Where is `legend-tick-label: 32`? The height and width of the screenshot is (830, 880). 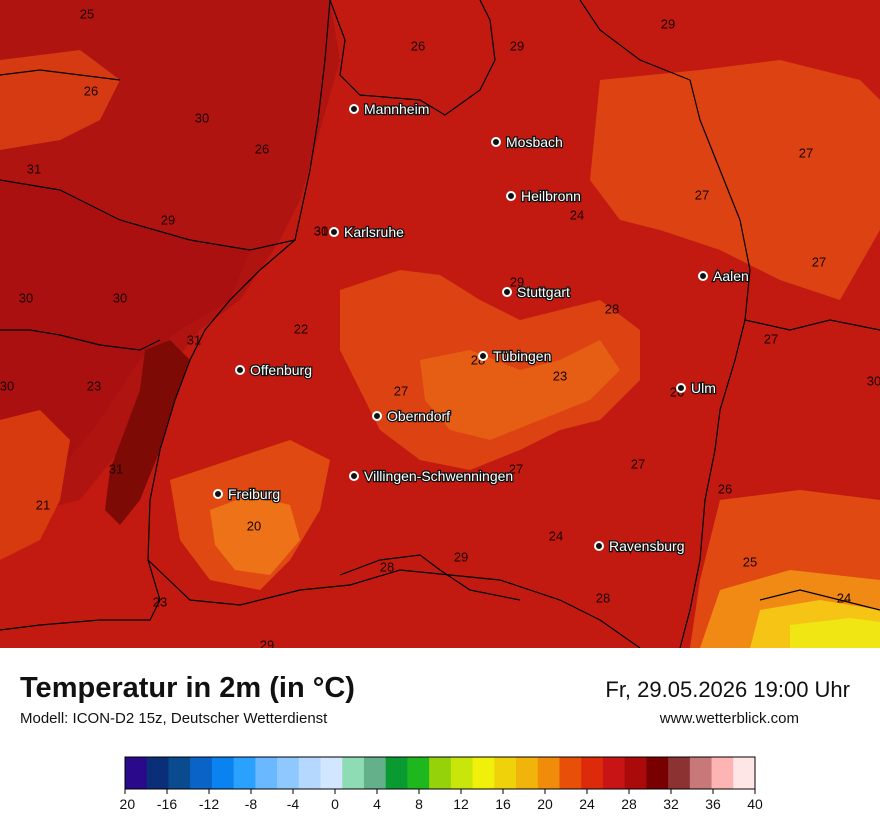 legend-tick-label: 32 is located at coordinates (671, 804).